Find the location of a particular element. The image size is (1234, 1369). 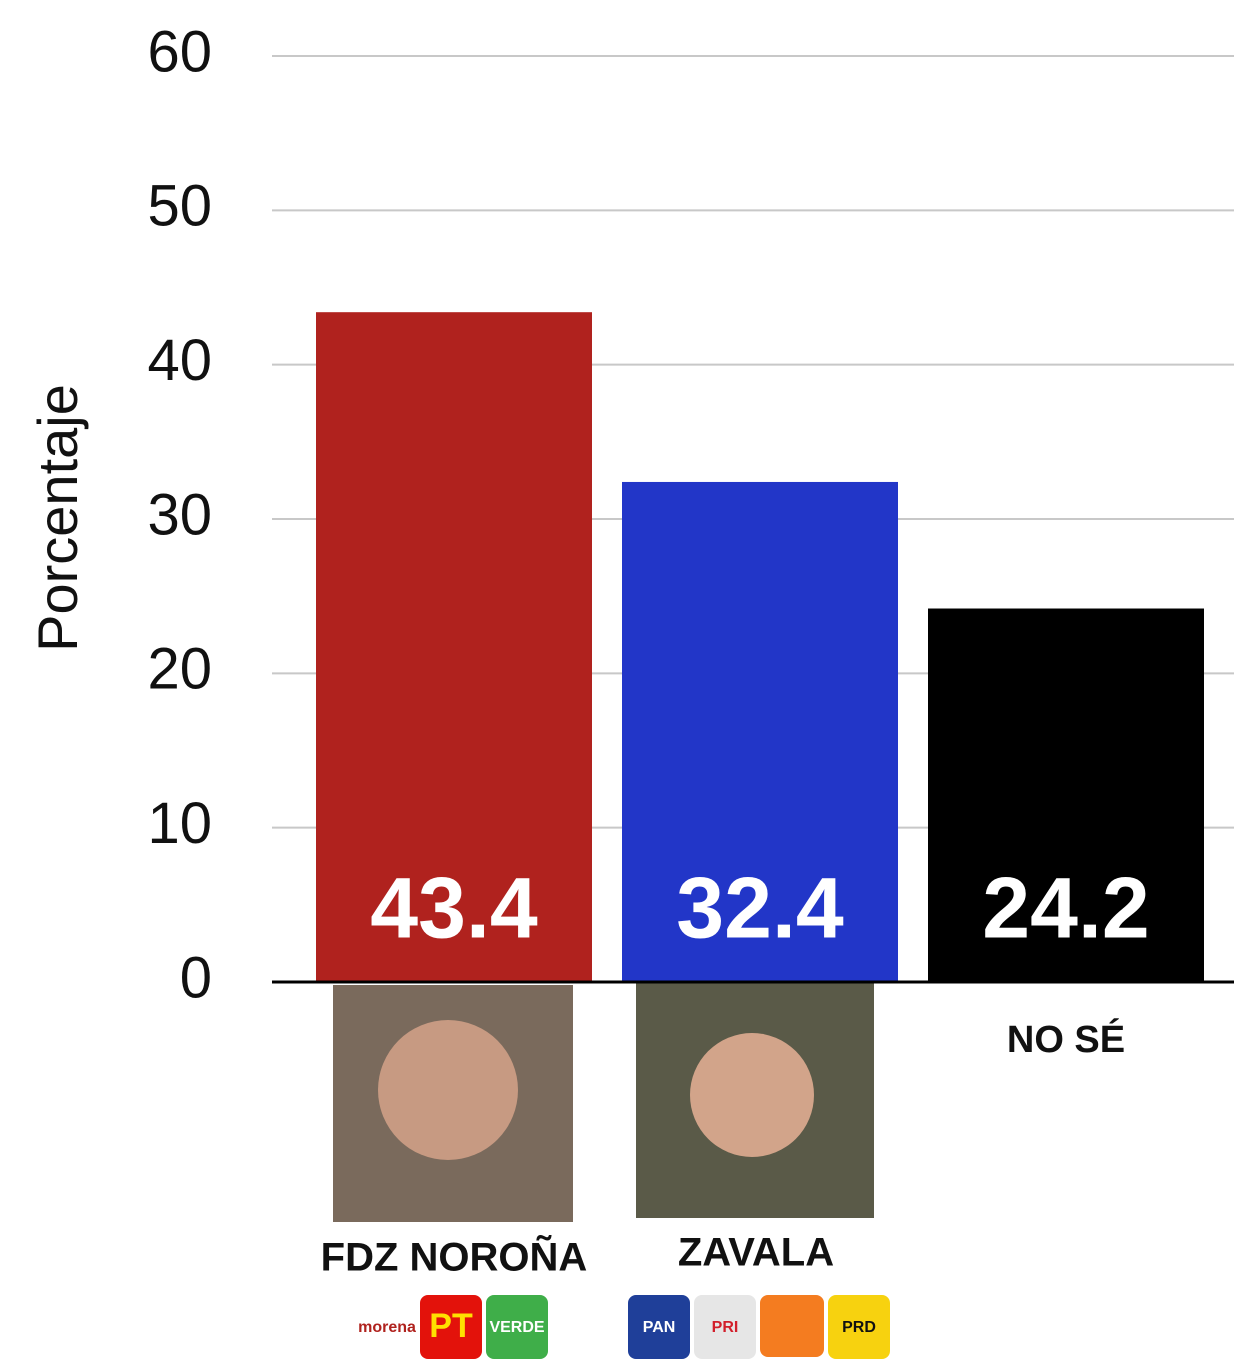

party-logo-text: VERDE is located at coordinates (516, 1327).